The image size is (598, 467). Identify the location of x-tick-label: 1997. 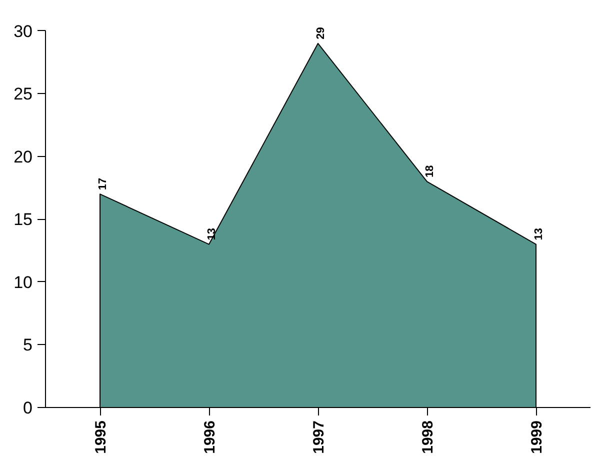
(319, 437).